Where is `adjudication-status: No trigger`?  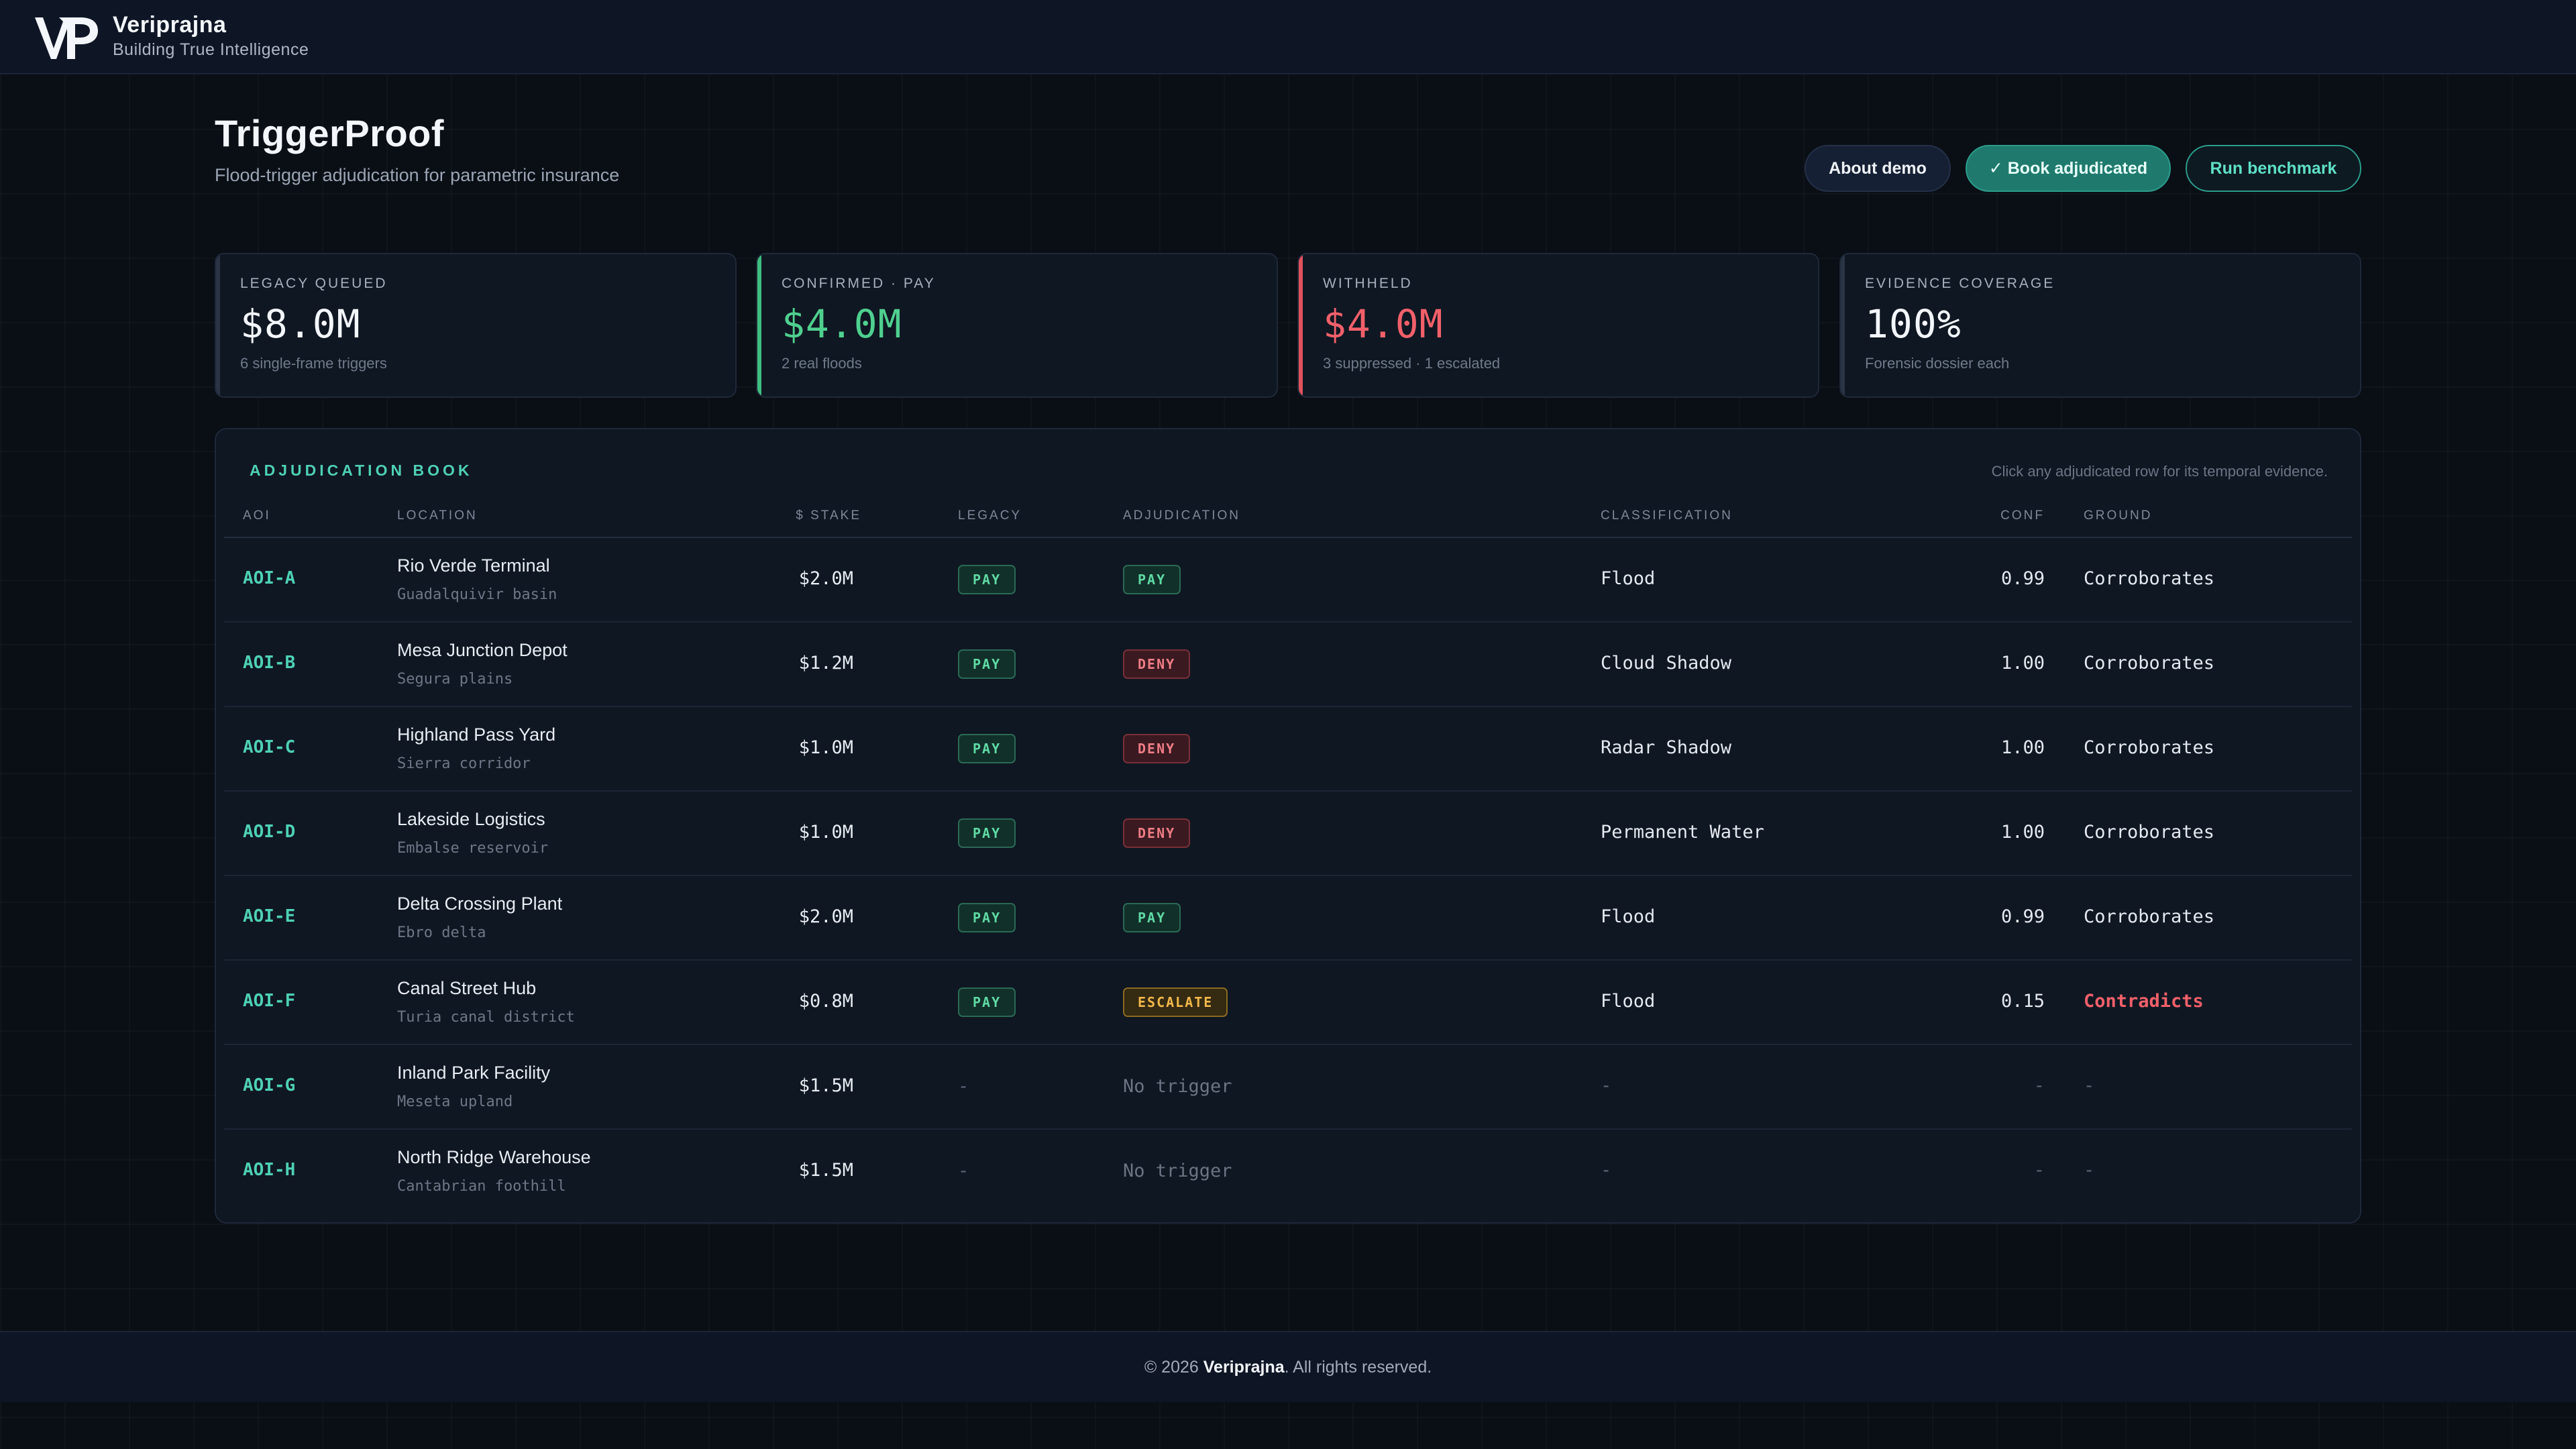 adjudication-status: No trigger is located at coordinates (1177, 1086).